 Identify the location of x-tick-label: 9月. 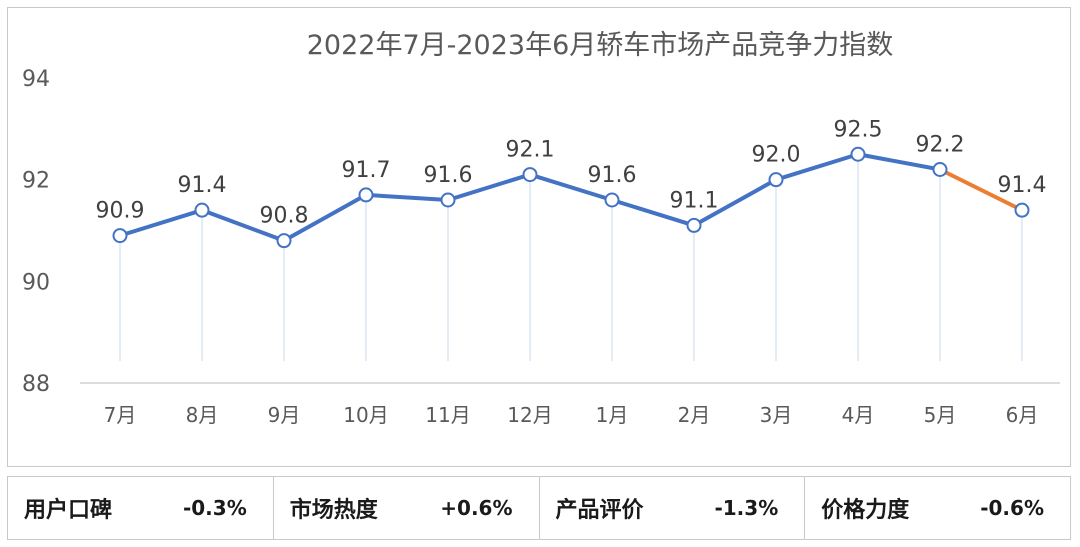
(284, 415).